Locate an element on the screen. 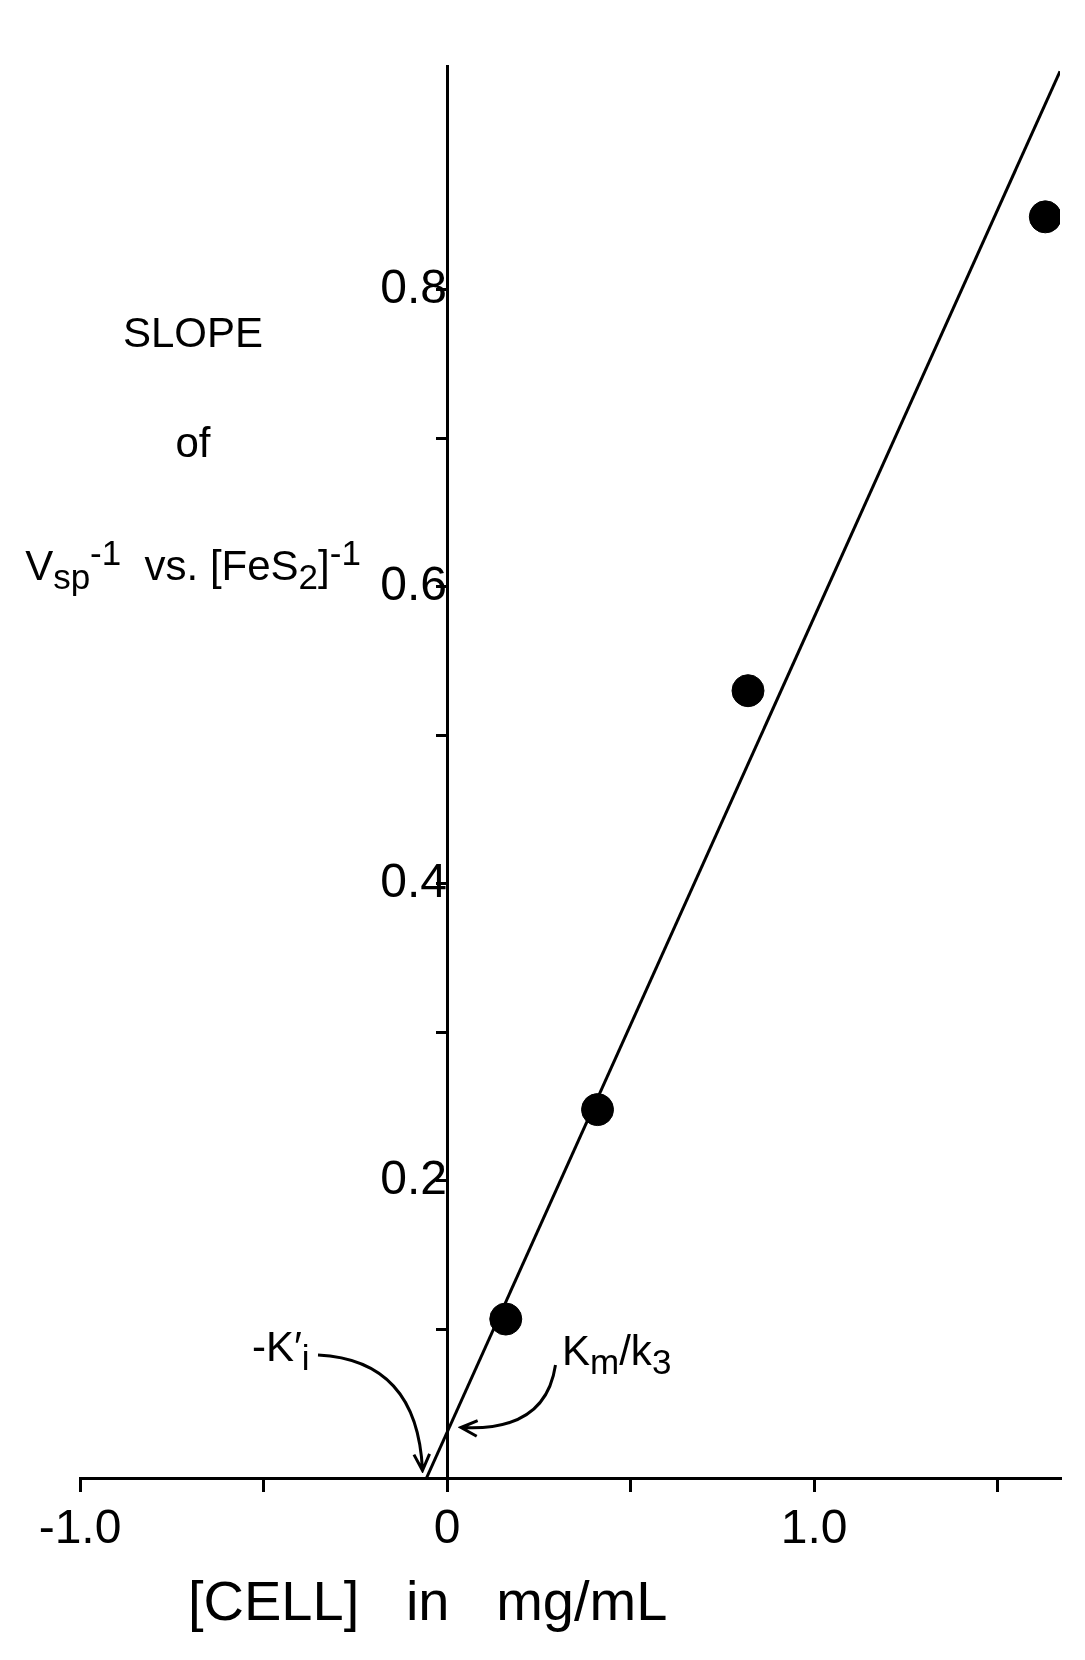 This screenshot has height=1660, width=1085. x-tick-label: -1.0 is located at coordinates (80, 1527).